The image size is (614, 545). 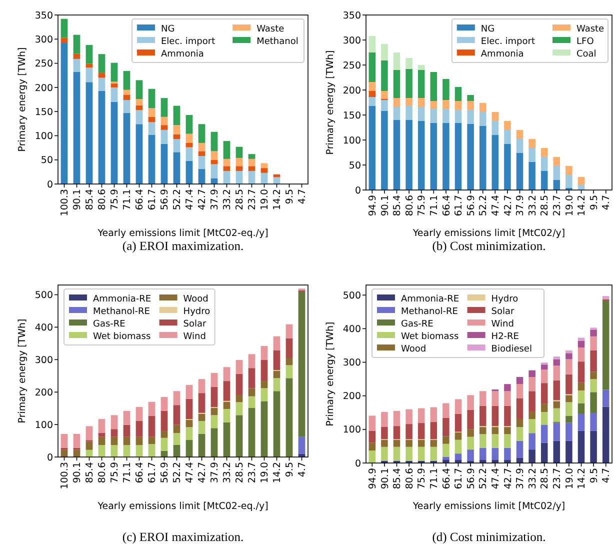 I want to click on legend-label: Biodiesel, so click(x=511, y=349).